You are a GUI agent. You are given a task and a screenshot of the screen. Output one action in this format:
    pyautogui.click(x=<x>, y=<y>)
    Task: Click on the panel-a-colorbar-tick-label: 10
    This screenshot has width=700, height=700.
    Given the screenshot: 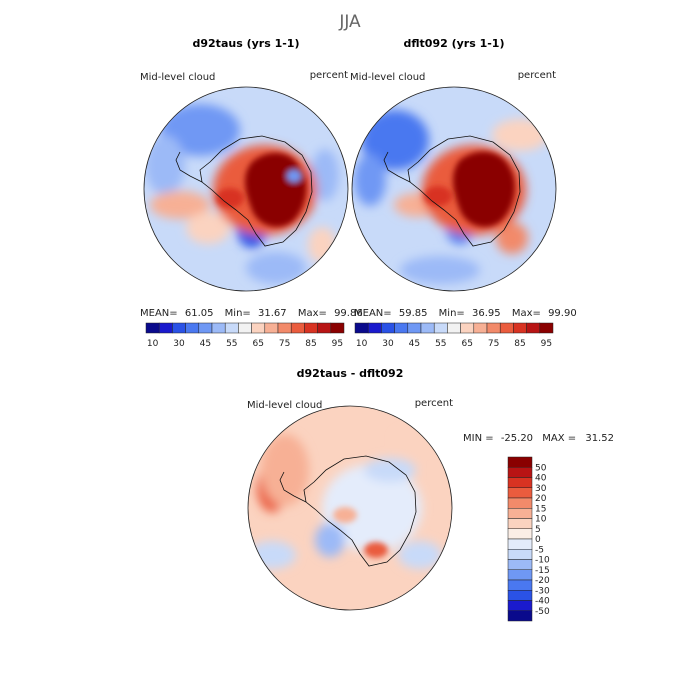 What is the action you would take?
    pyautogui.click(x=153, y=344)
    